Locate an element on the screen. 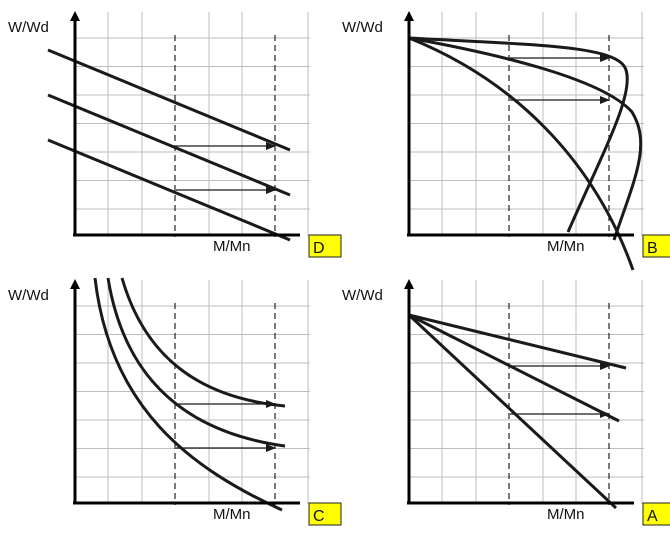 The height and width of the screenshot is (535, 670). panel-d-badge is located at coordinates (325, 246).